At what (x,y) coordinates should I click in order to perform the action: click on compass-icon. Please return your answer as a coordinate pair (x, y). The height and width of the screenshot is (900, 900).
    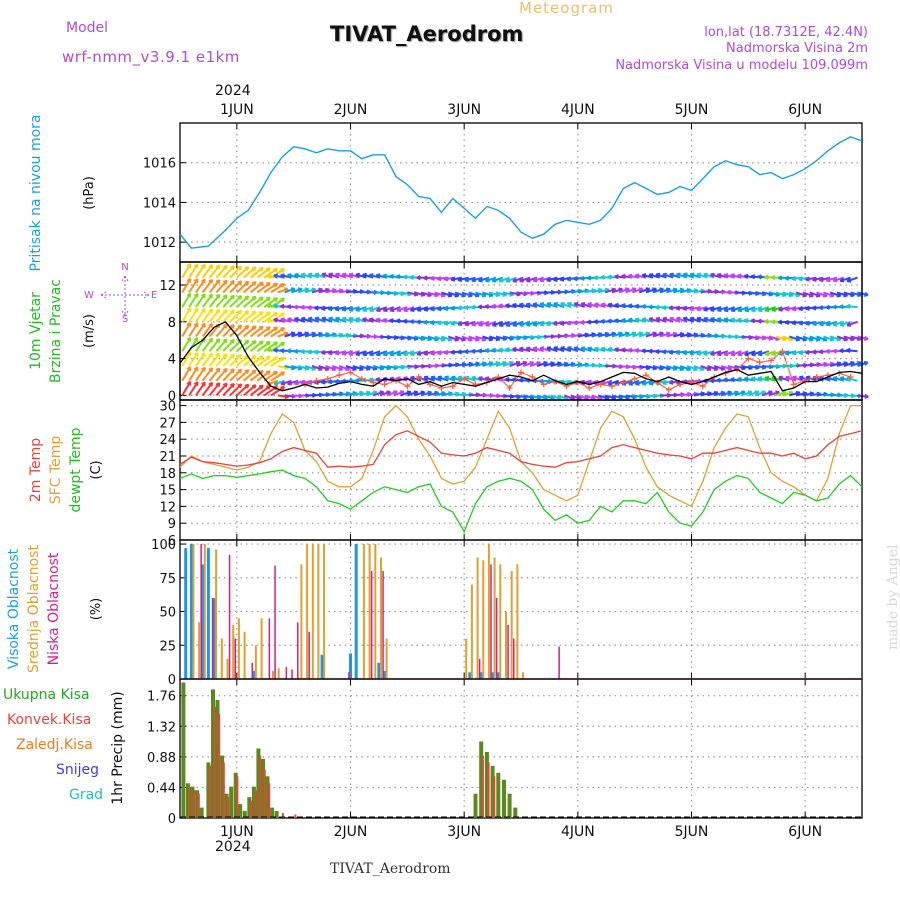
    Looking at the image, I should click on (125, 296).